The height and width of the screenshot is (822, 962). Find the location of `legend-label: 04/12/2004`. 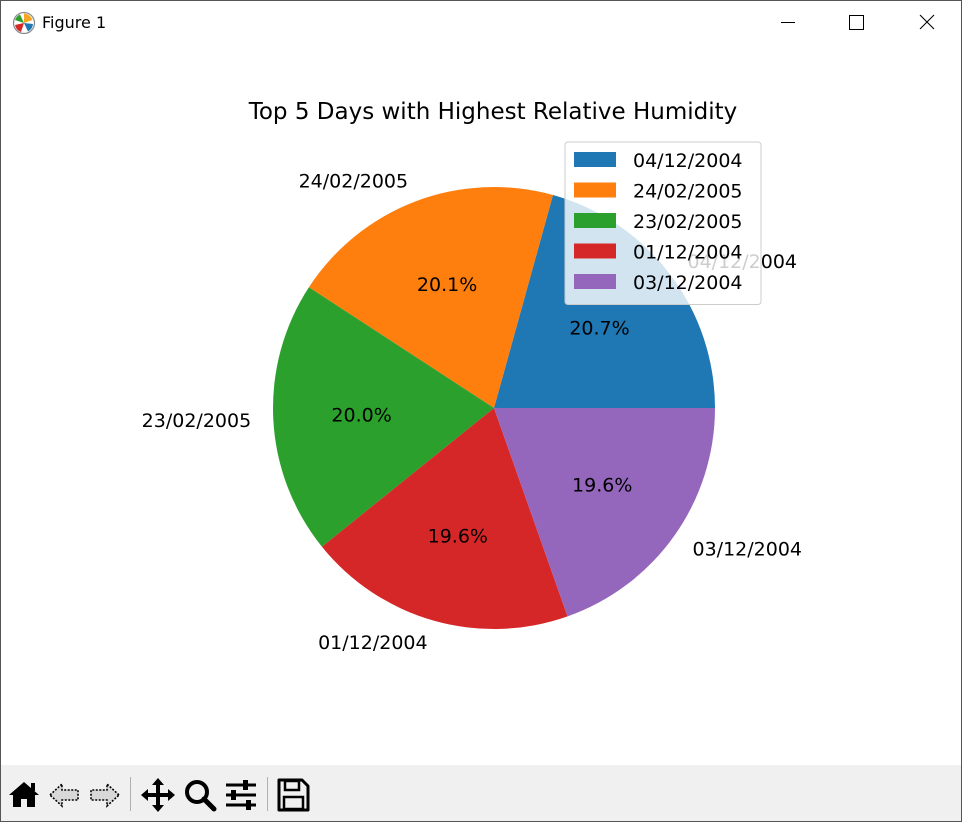

legend-label: 04/12/2004 is located at coordinates (688, 161).